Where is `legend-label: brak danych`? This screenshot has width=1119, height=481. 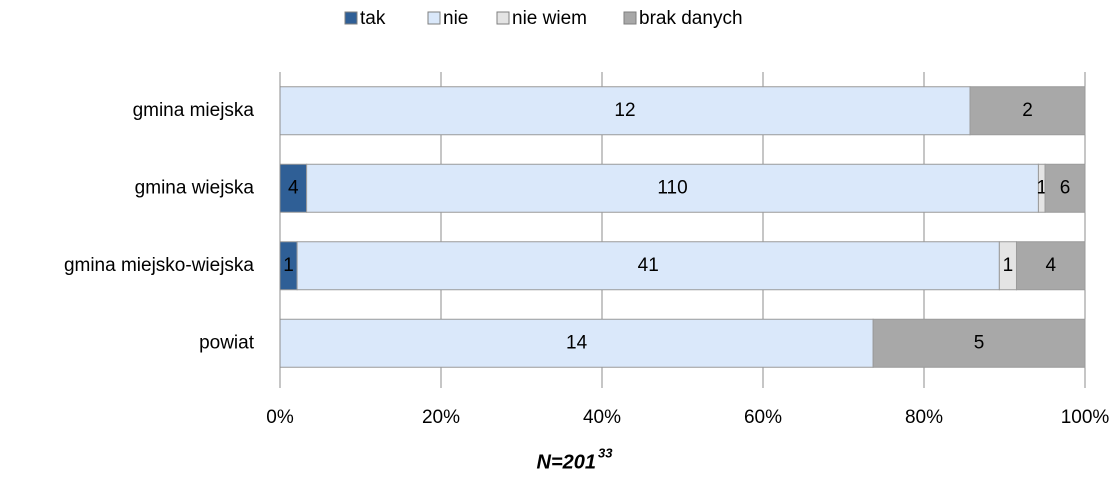 legend-label: brak danych is located at coordinates (691, 18).